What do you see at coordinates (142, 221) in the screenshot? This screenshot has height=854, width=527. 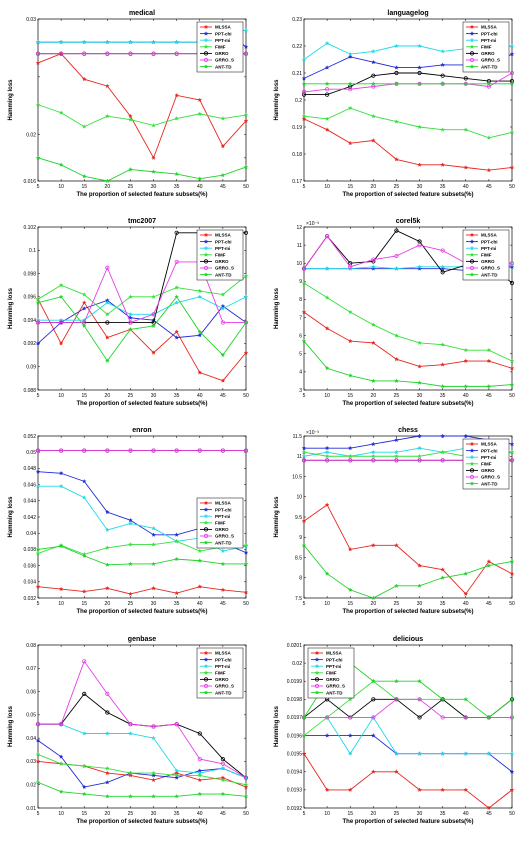 I see `chart-title: tmc2007` at bounding box center [142, 221].